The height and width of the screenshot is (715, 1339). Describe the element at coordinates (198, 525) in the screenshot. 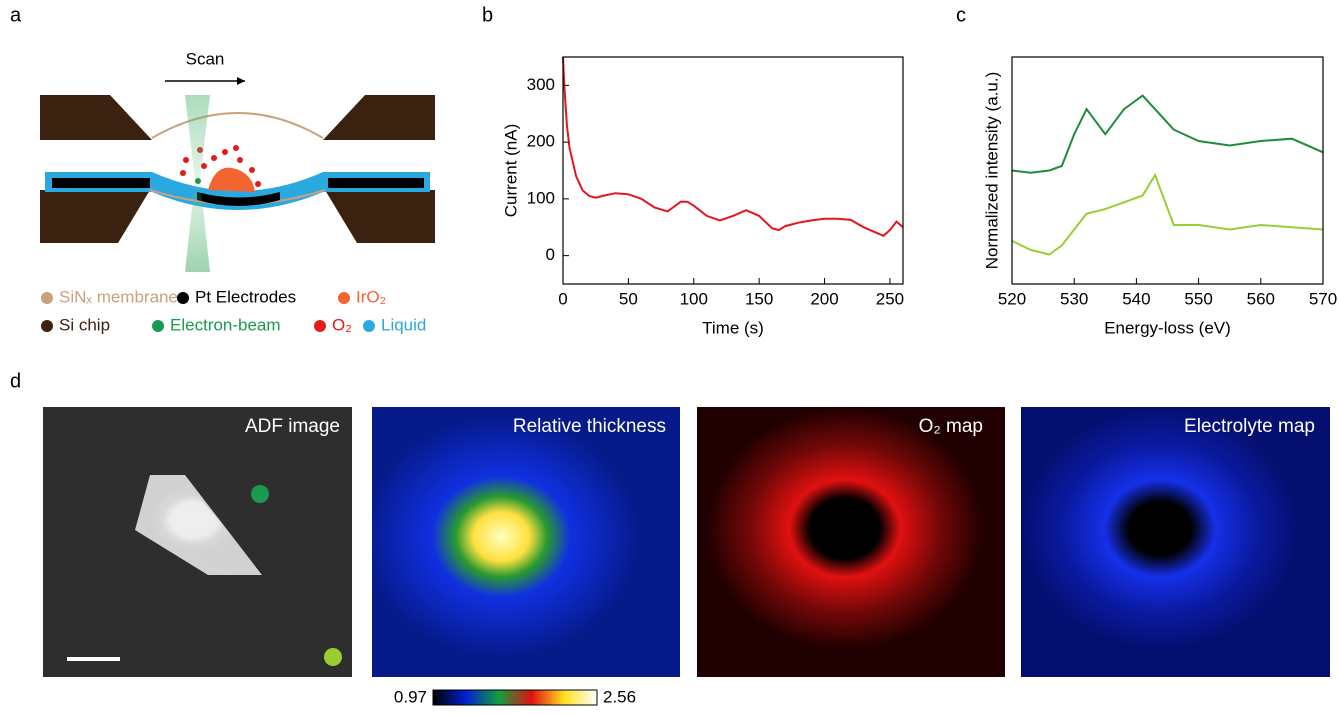

I see `adf-particle` at that location.